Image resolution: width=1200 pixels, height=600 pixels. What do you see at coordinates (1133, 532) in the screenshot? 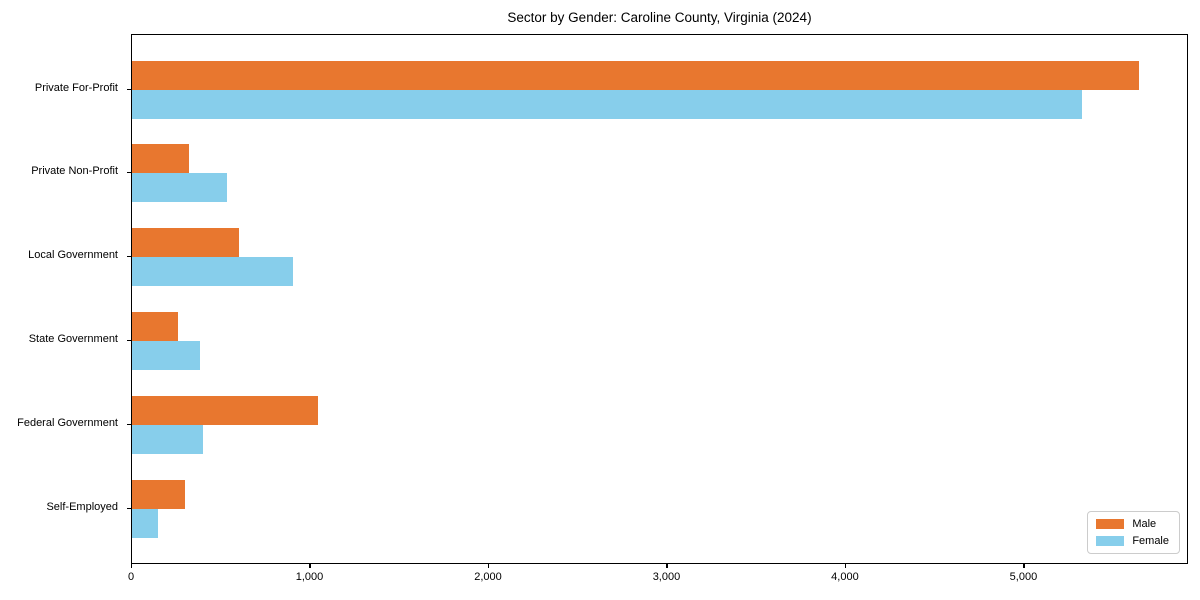
I see `legend: Male Female` at bounding box center [1133, 532].